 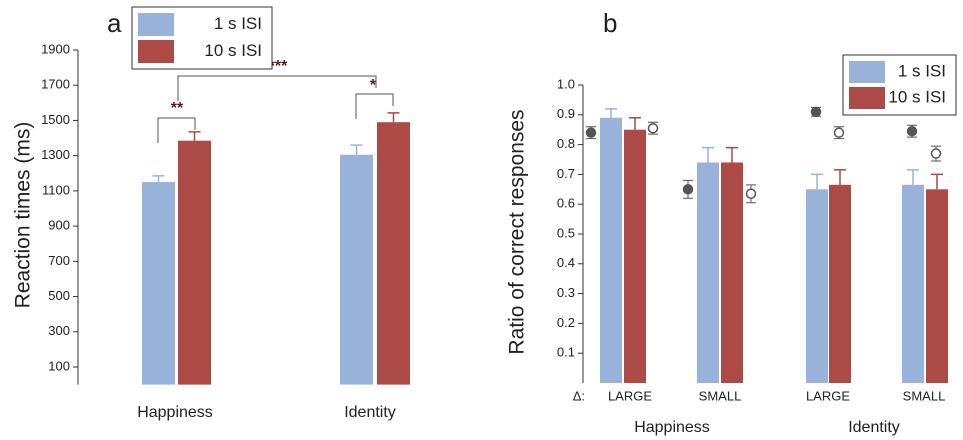 I want to click on y-tick-label: 0.2, so click(x=566, y=322).